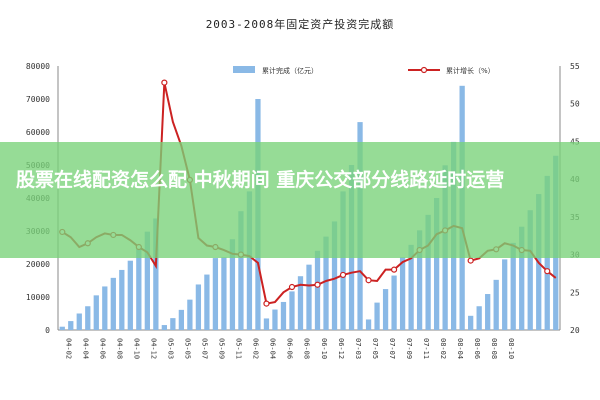 The image size is (600, 400). Describe the element at coordinates (244, 69) in the screenshot. I see `legend-bar-swatch` at that location.